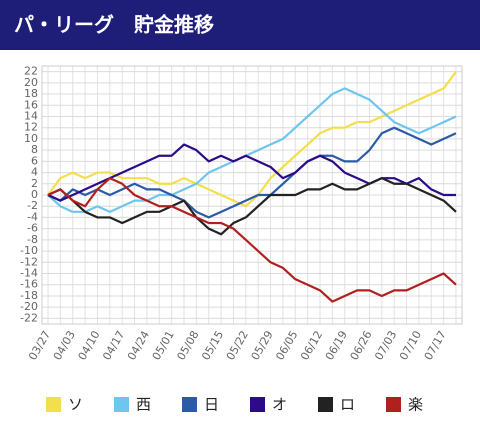 The height and width of the screenshot is (438, 480). What do you see at coordinates (31, 104) in the screenshot?
I see `y-tick-label: 16` at bounding box center [31, 104].